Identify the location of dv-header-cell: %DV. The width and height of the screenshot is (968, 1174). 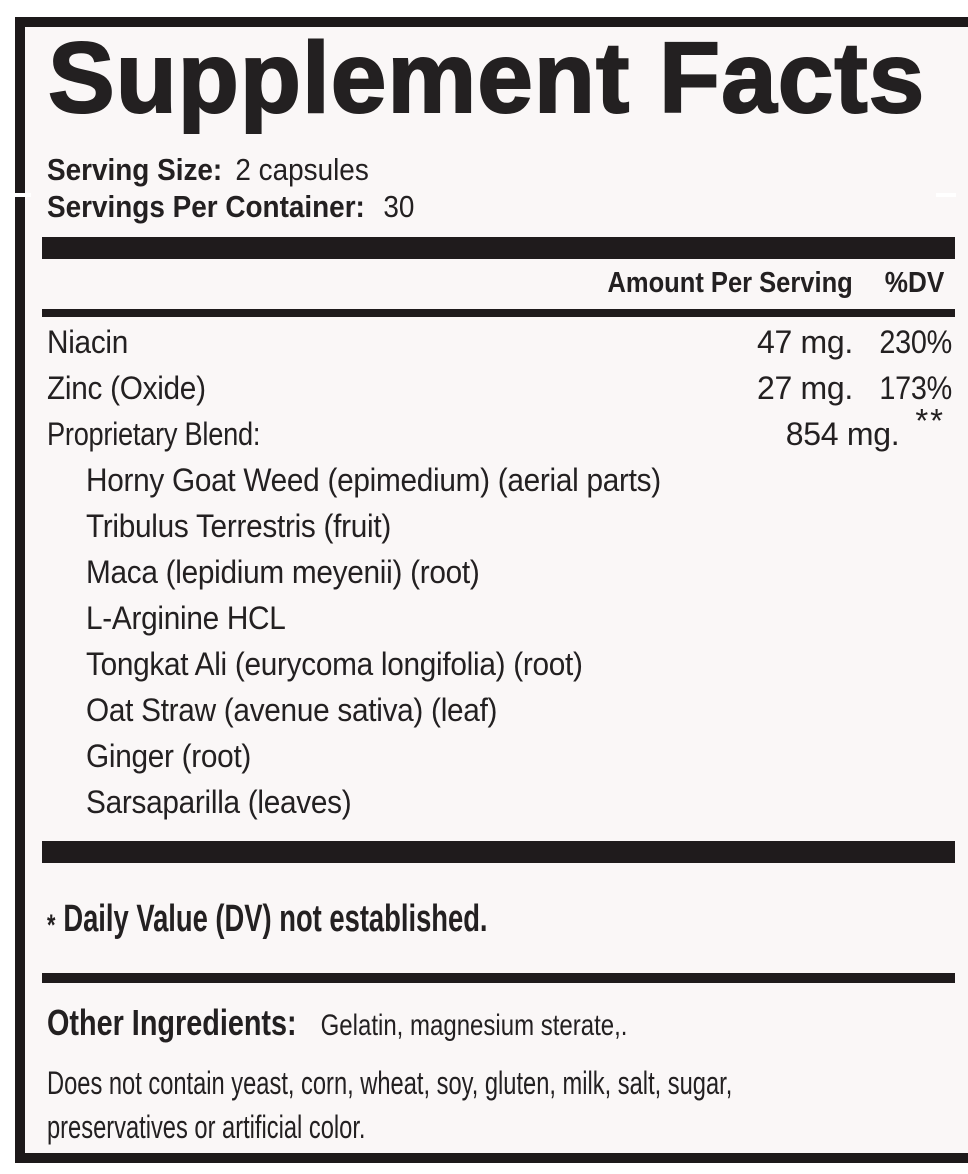
(904, 283).